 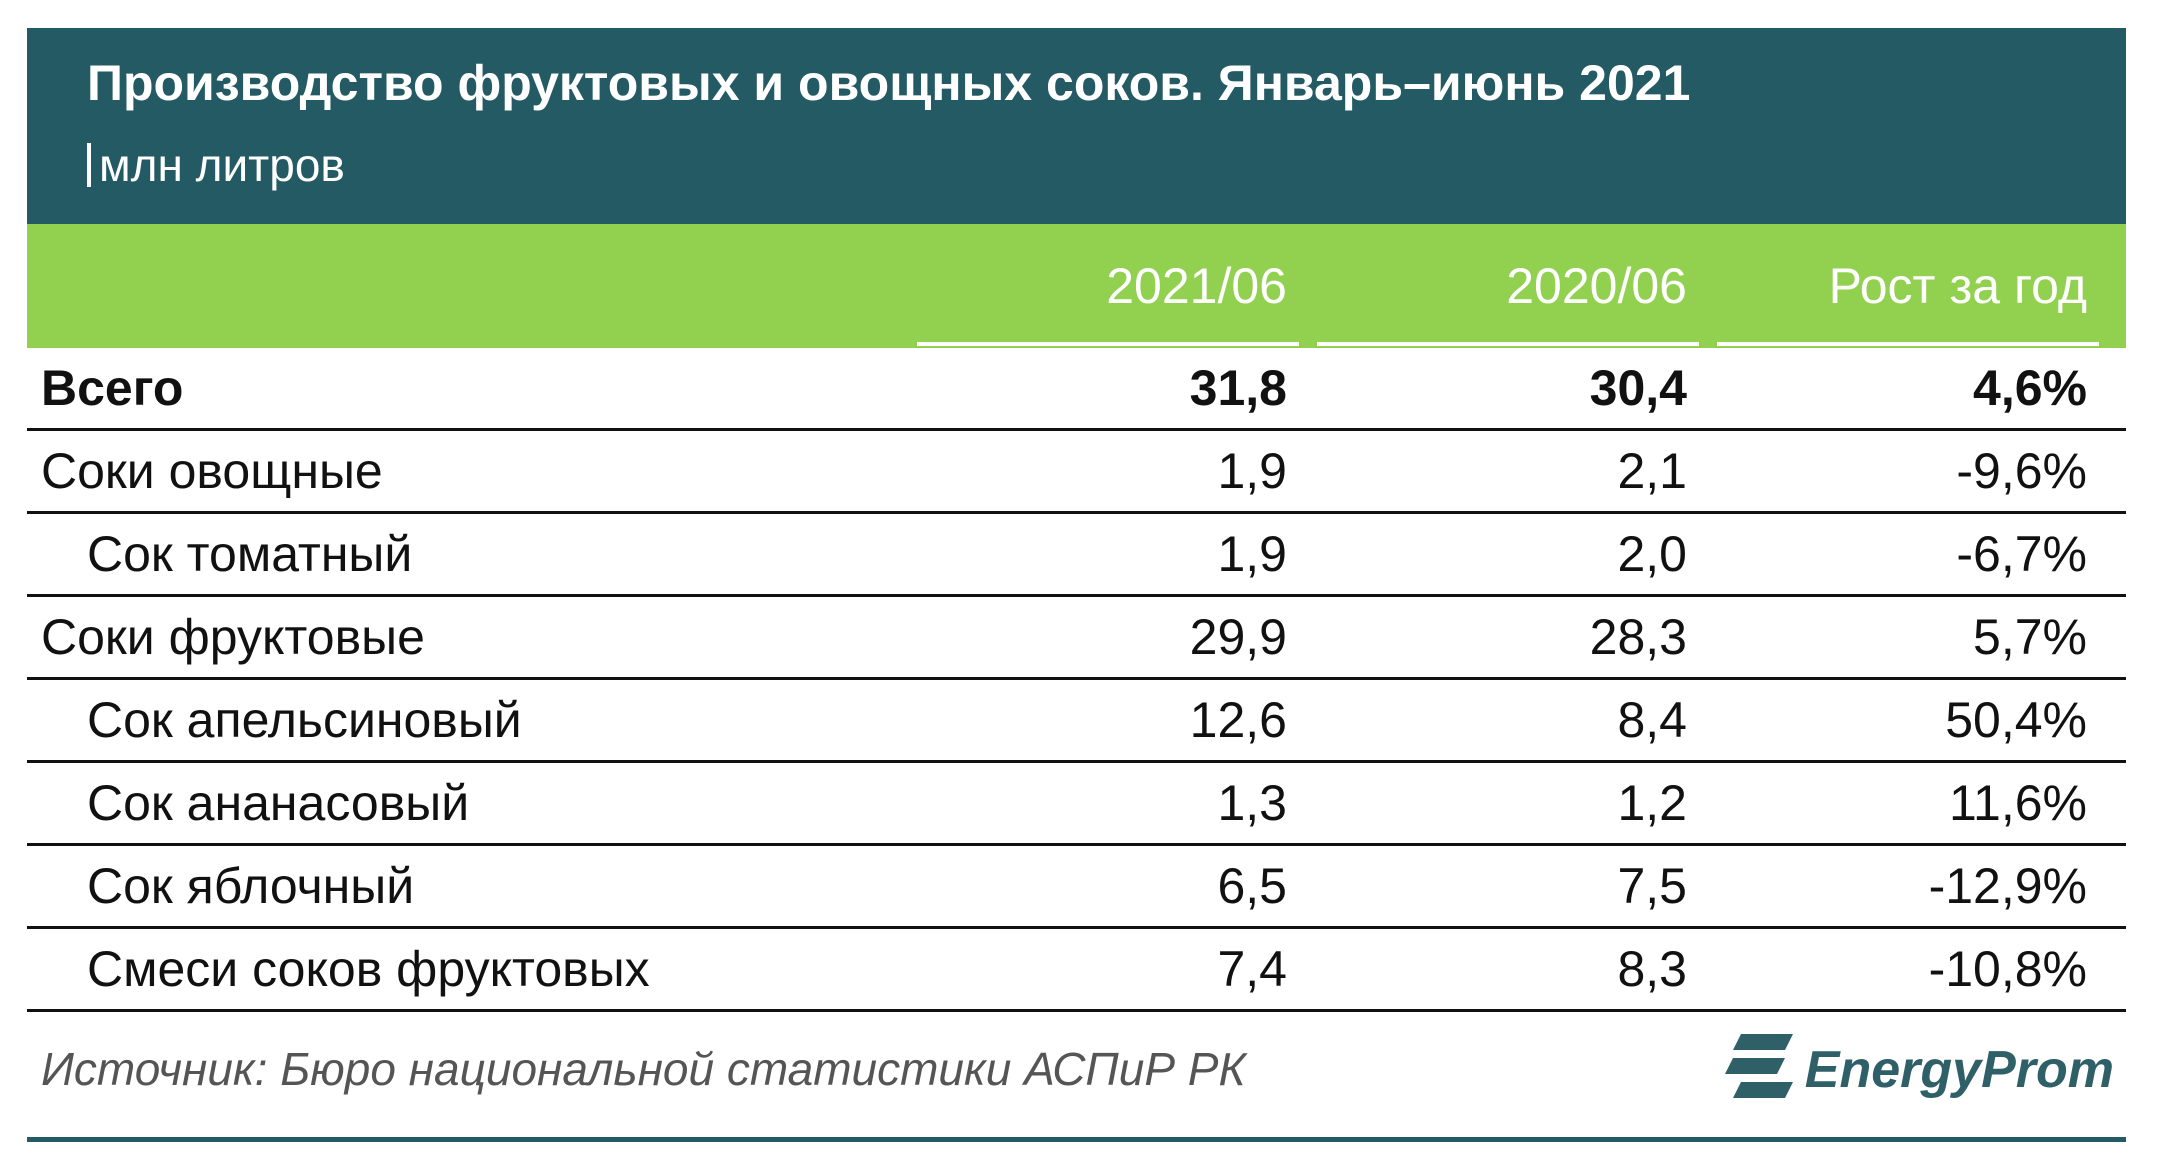 I want to click on energyprom-logo-icon, so click(x=1758, y=1066).